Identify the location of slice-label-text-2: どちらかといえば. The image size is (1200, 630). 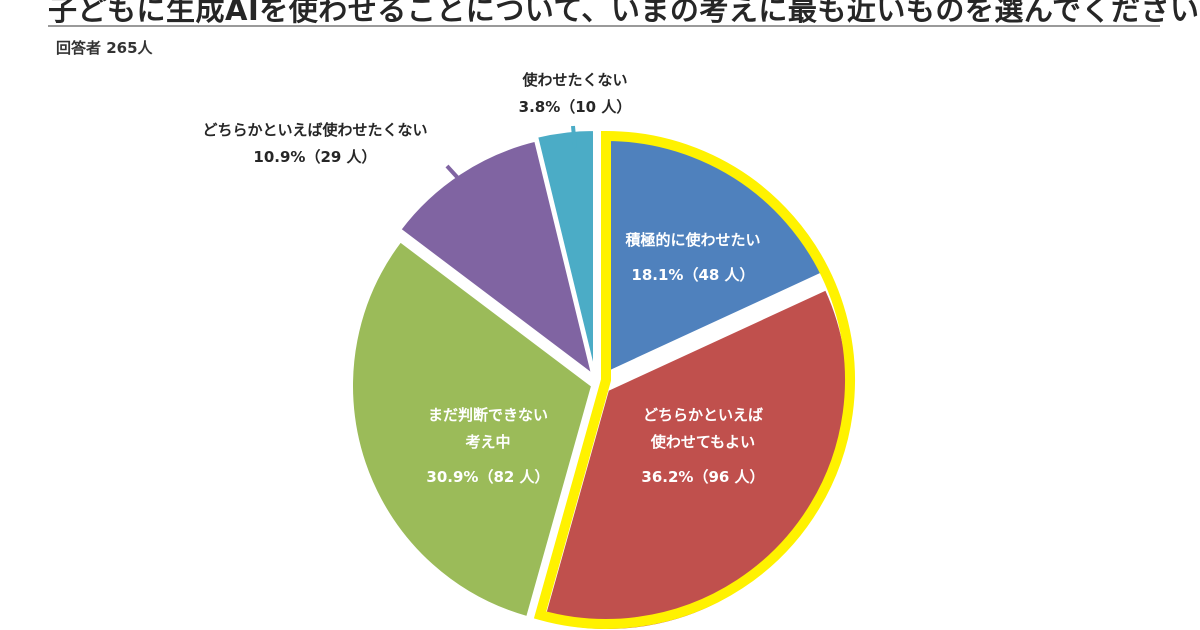
(703, 415).